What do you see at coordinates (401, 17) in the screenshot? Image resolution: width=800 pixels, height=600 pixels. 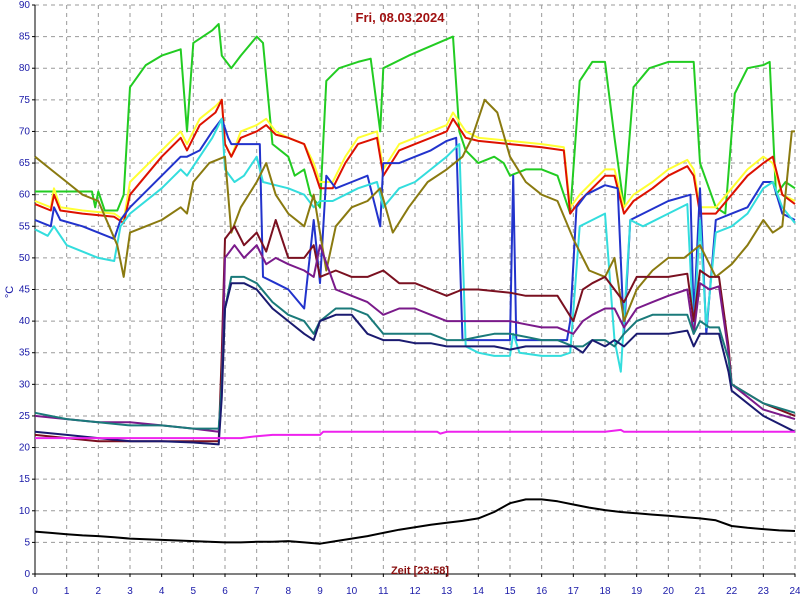 I see `chart-title: Fri, 08.03.2024` at bounding box center [401, 17].